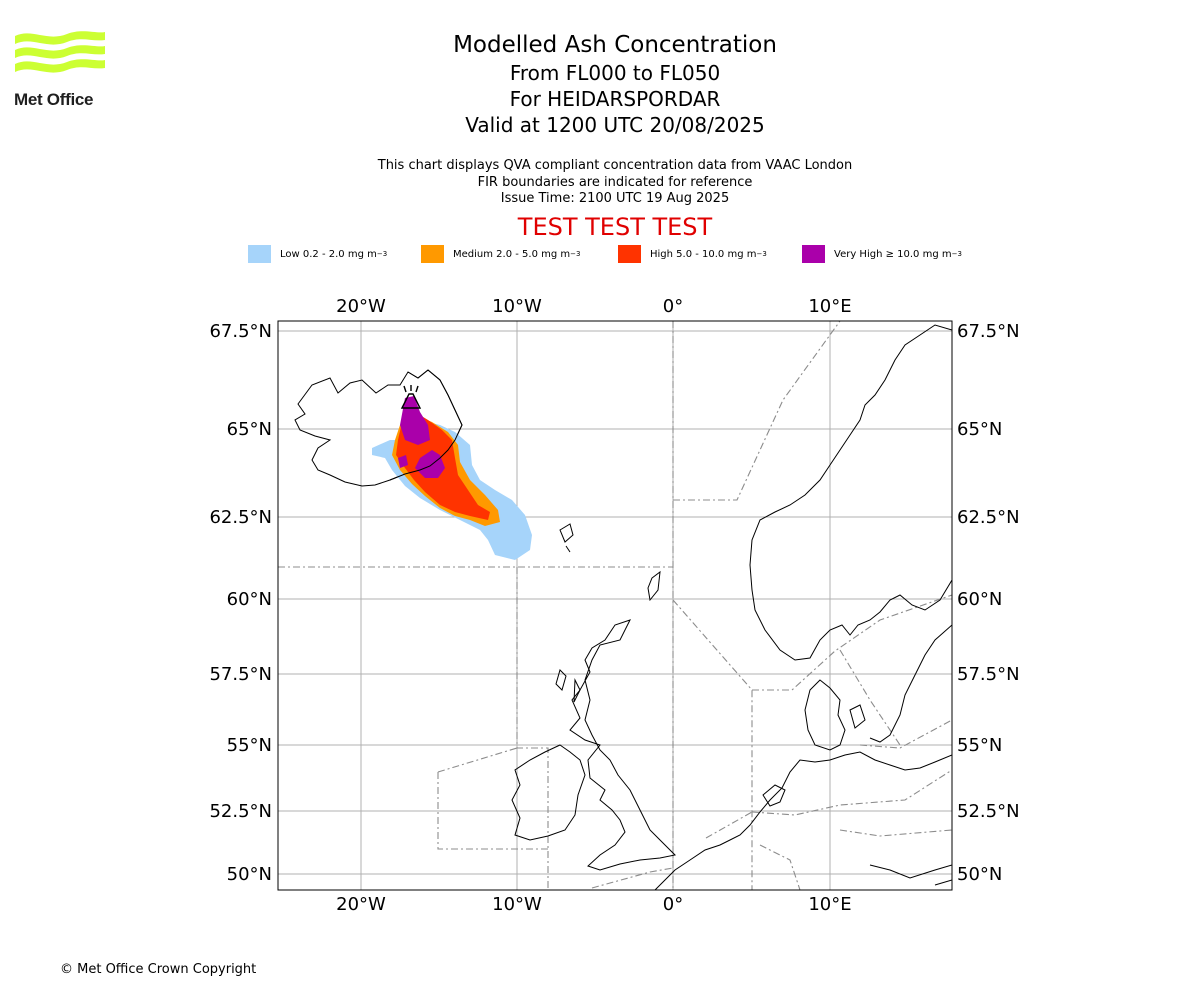  I want to click on lat-label-left-50: 50°N, so click(249, 874).